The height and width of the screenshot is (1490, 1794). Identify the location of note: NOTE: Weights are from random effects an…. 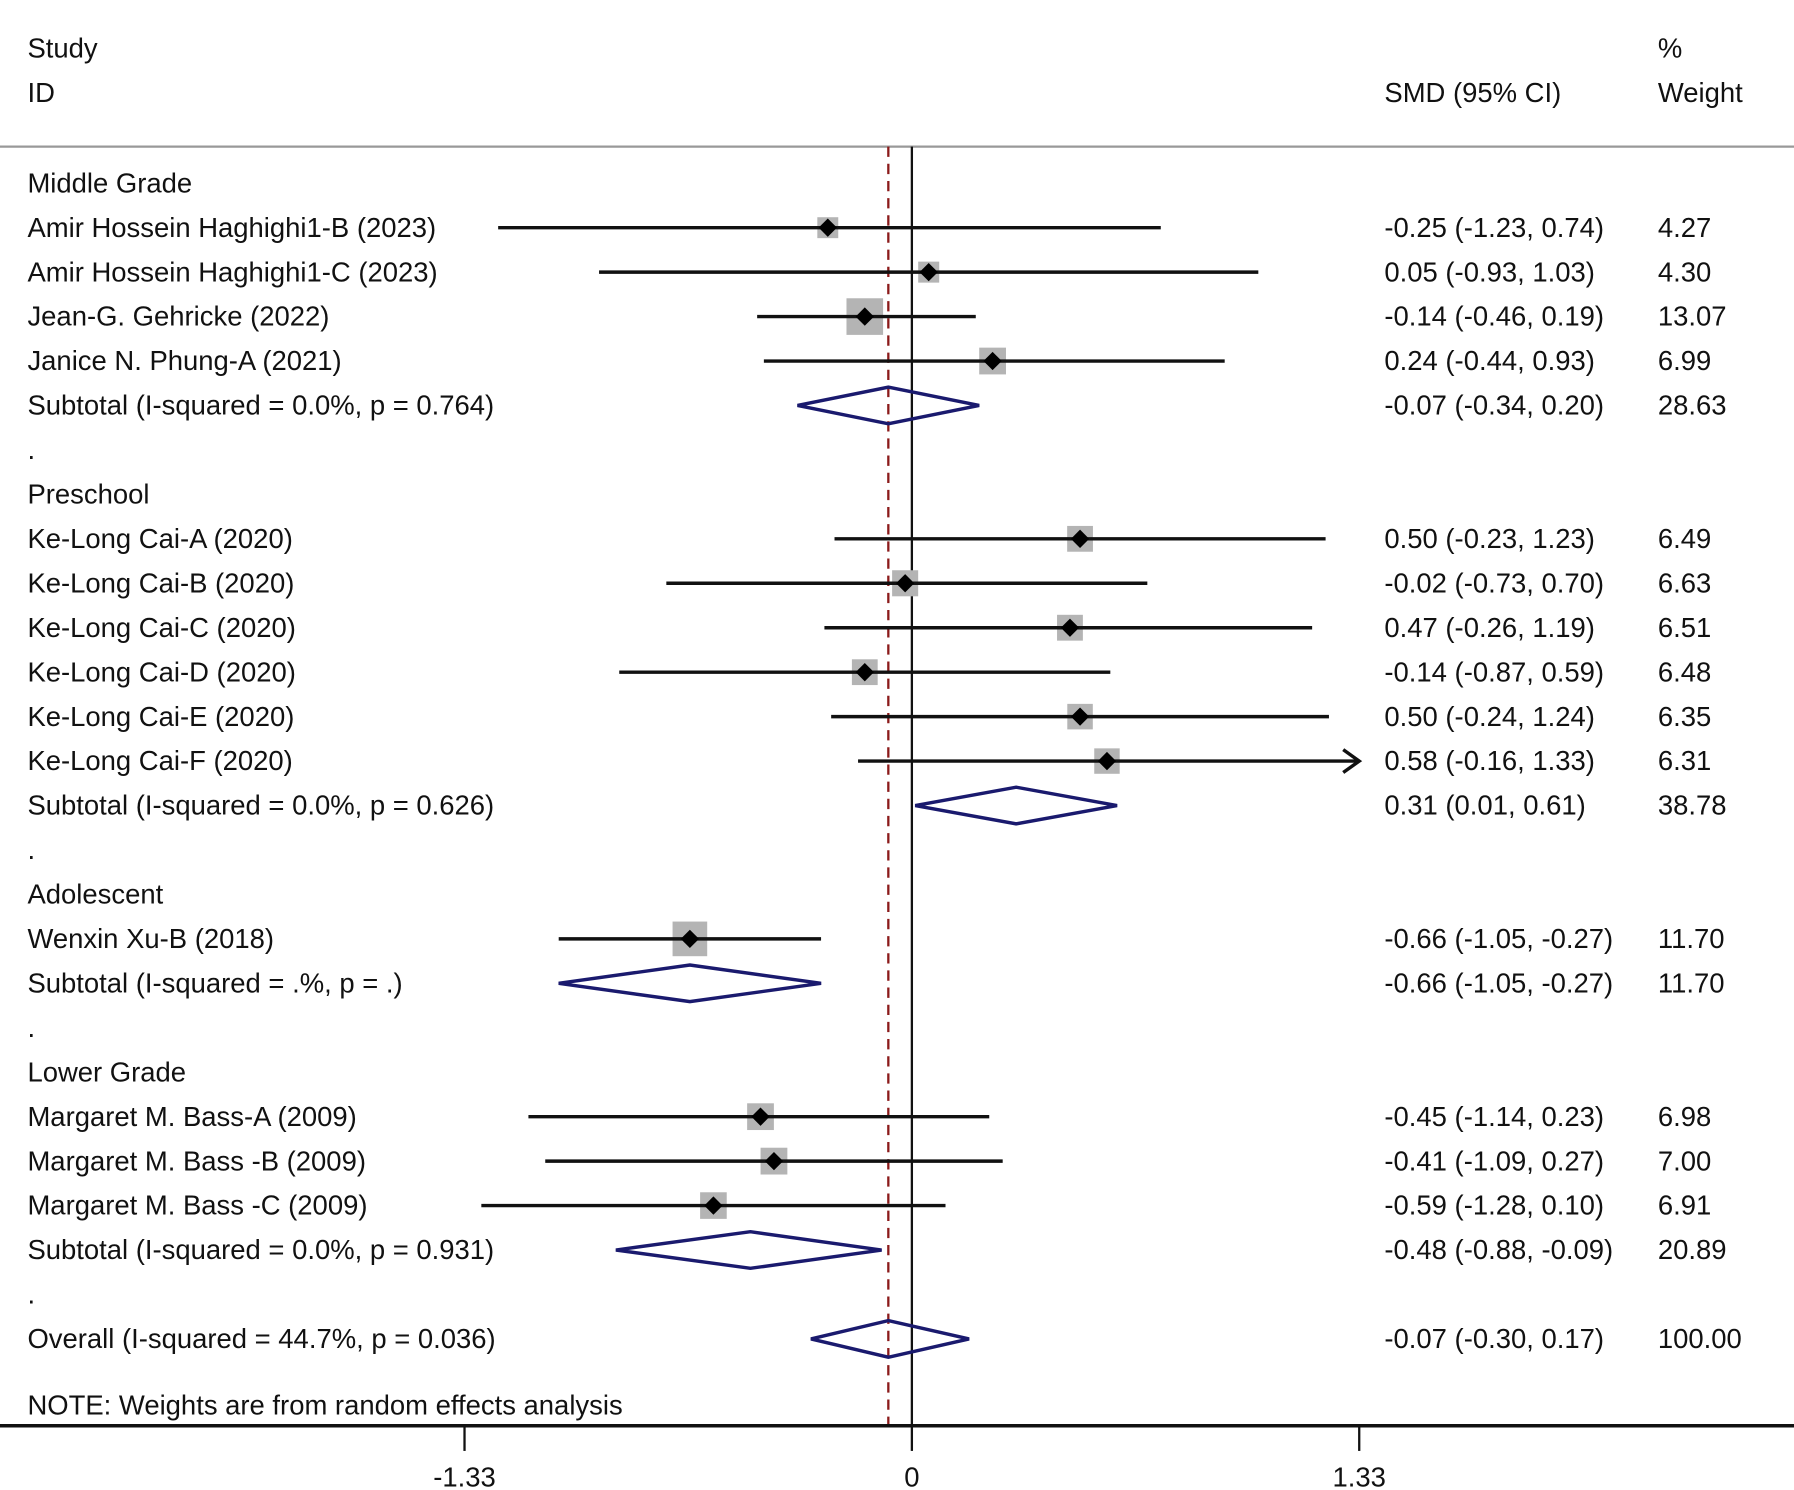
(324, 1404).